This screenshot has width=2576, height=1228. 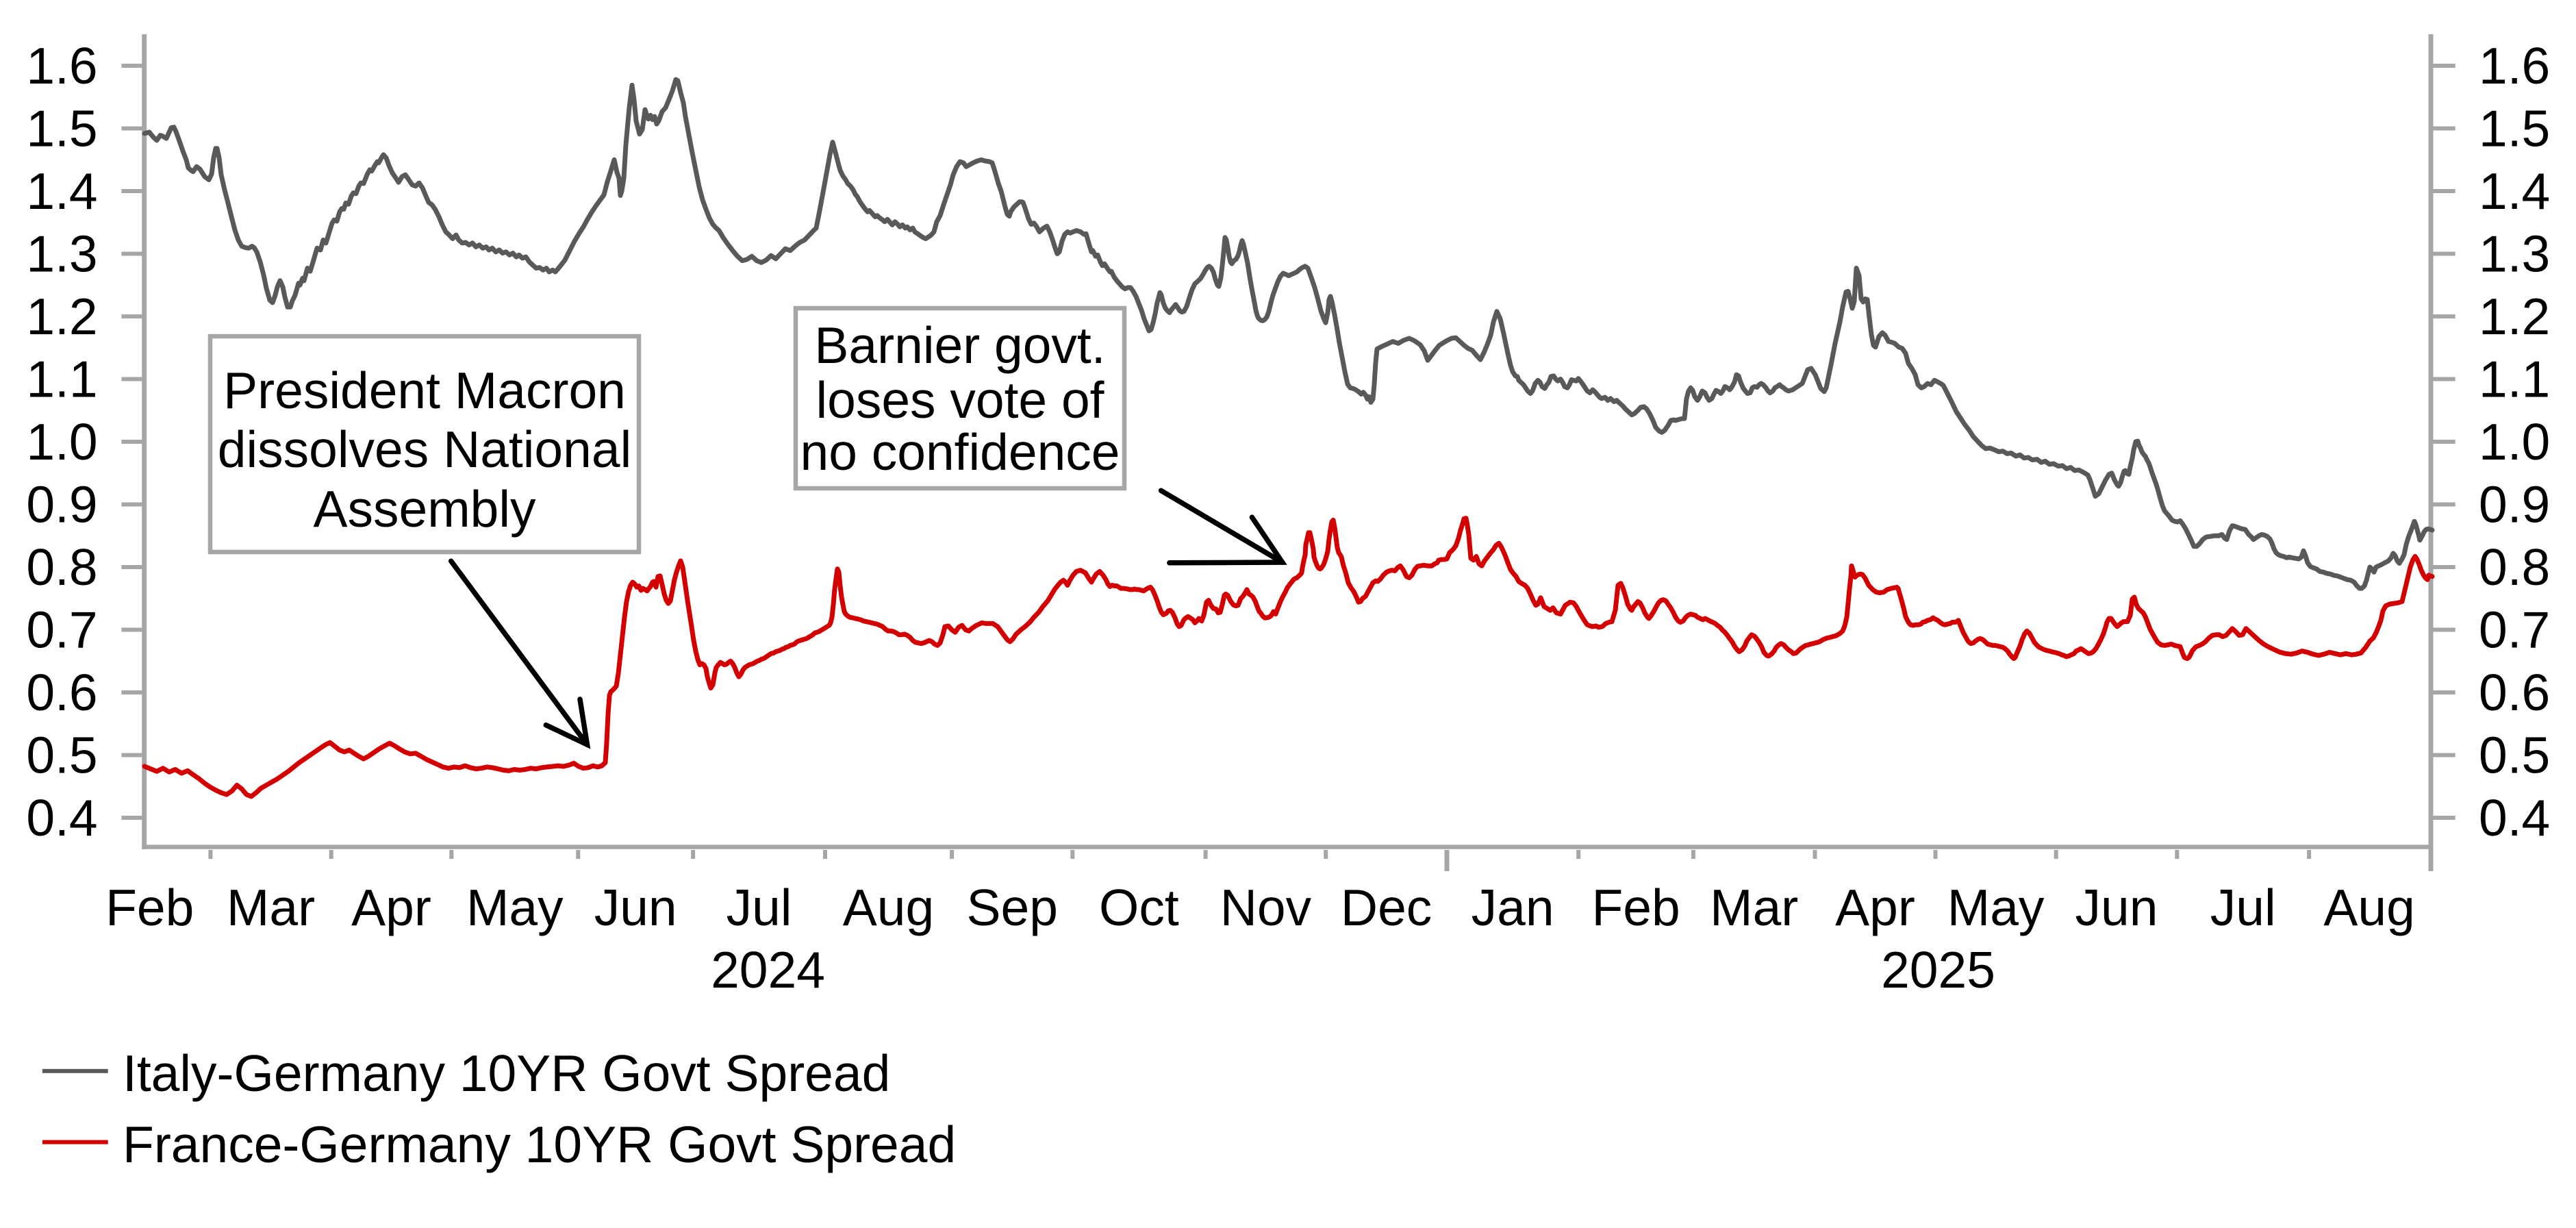 I want to click on svg-text: loses vote of, so click(x=960, y=400).